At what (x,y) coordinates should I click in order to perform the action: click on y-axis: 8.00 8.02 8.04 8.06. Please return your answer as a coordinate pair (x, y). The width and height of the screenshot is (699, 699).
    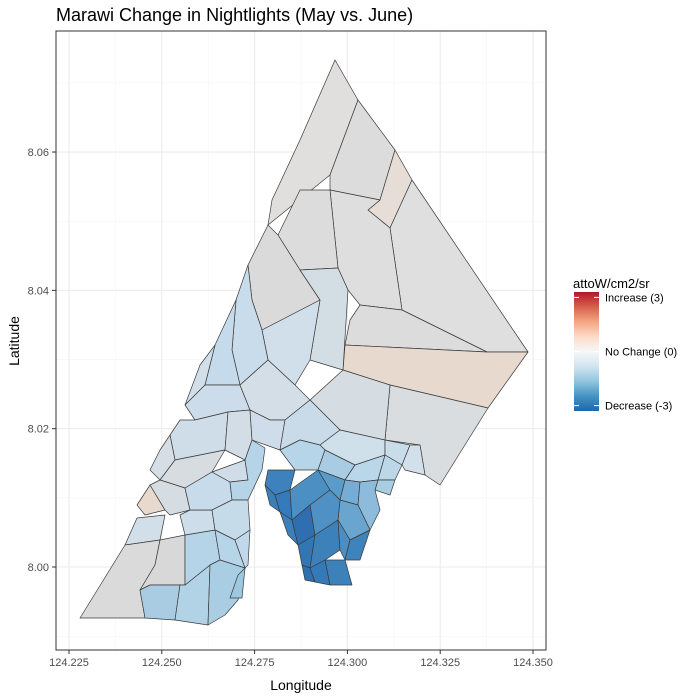
    Looking at the image, I should click on (42, 360).